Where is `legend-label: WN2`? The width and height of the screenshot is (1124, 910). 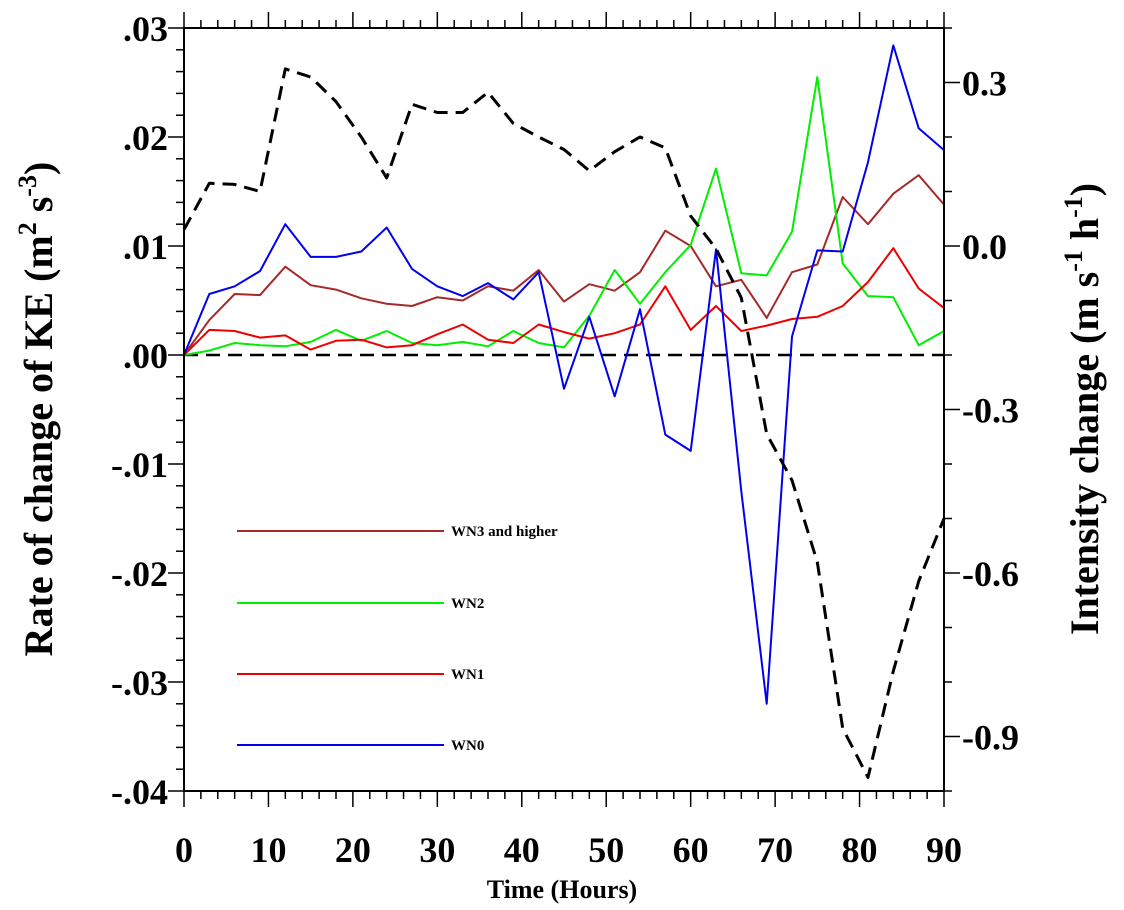
legend-label: WN2 is located at coordinates (467, 604).